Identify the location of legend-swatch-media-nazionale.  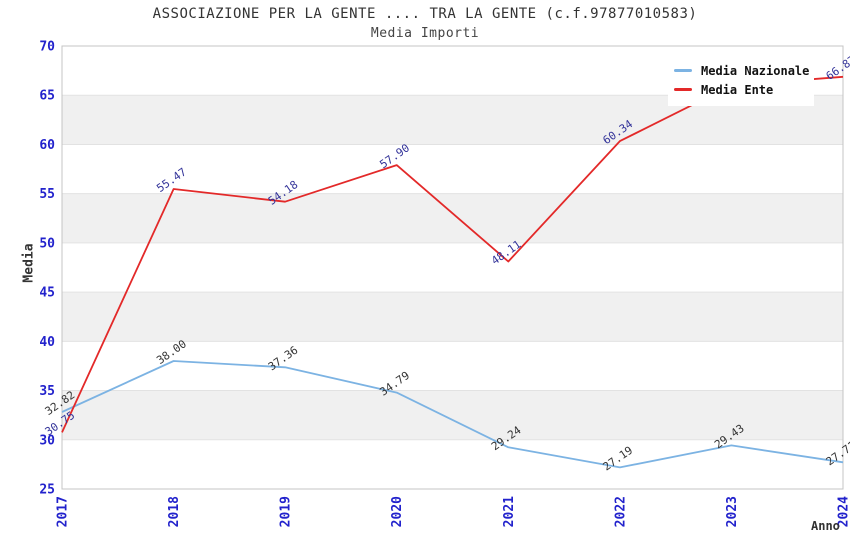
(683, 70).